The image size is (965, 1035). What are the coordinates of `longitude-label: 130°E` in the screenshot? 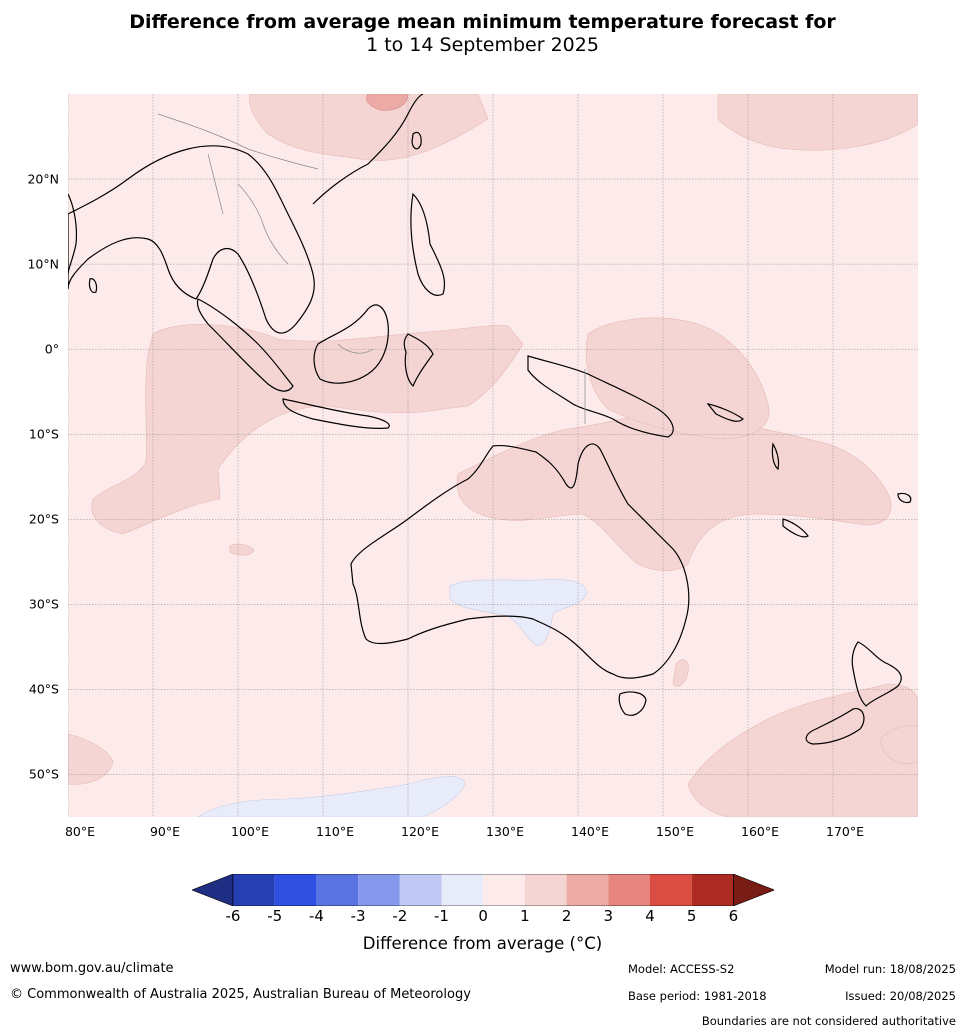 It's located at (505, 831).